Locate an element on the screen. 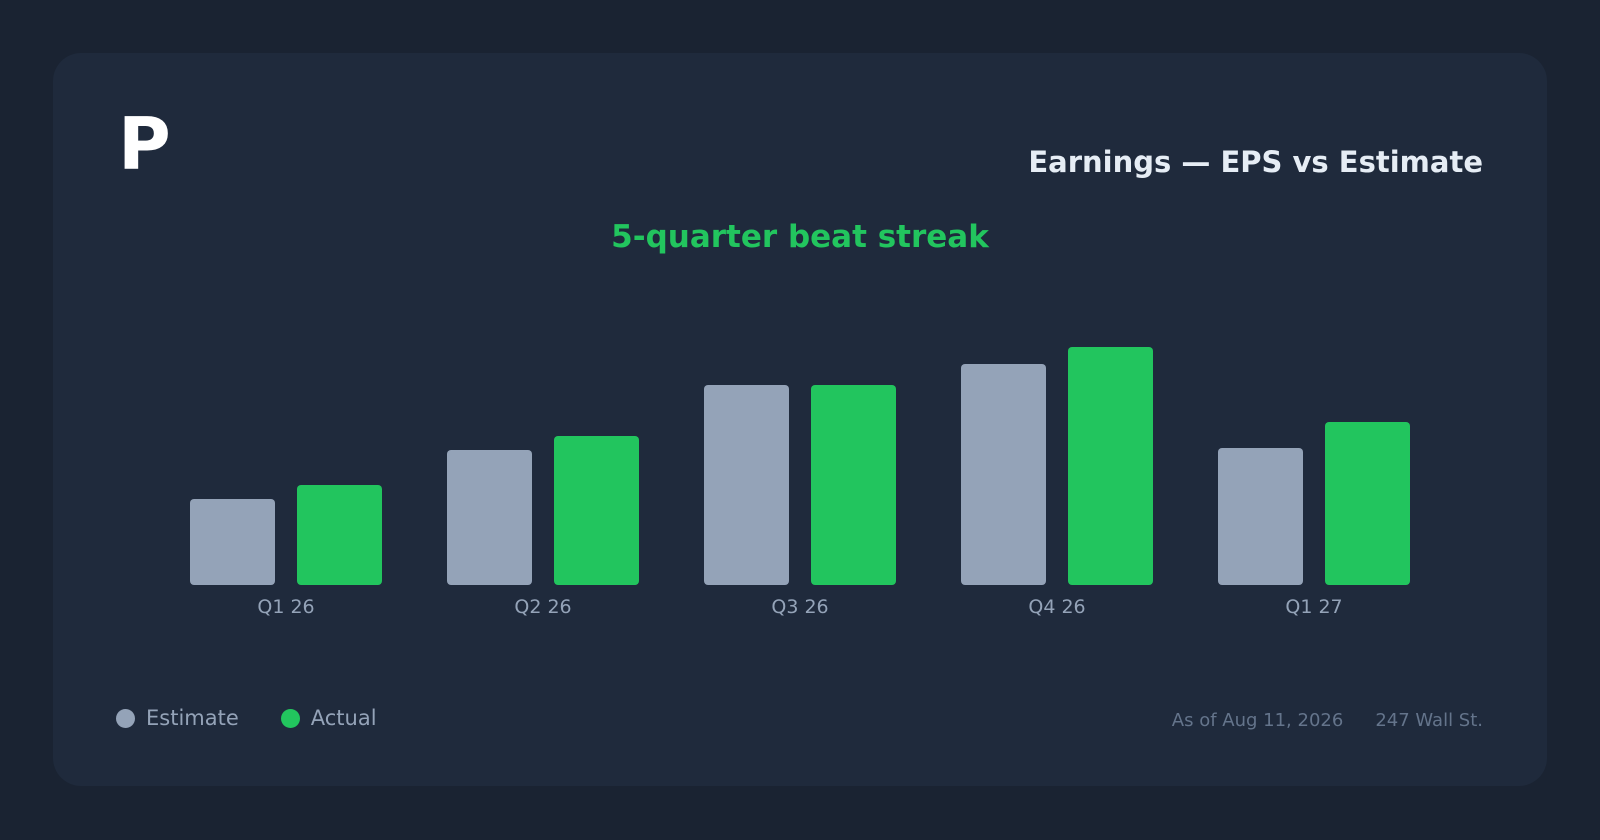 This screenshot has width=1600, height=840. legend-swatch-estimate is located at coordinates (125, 718).